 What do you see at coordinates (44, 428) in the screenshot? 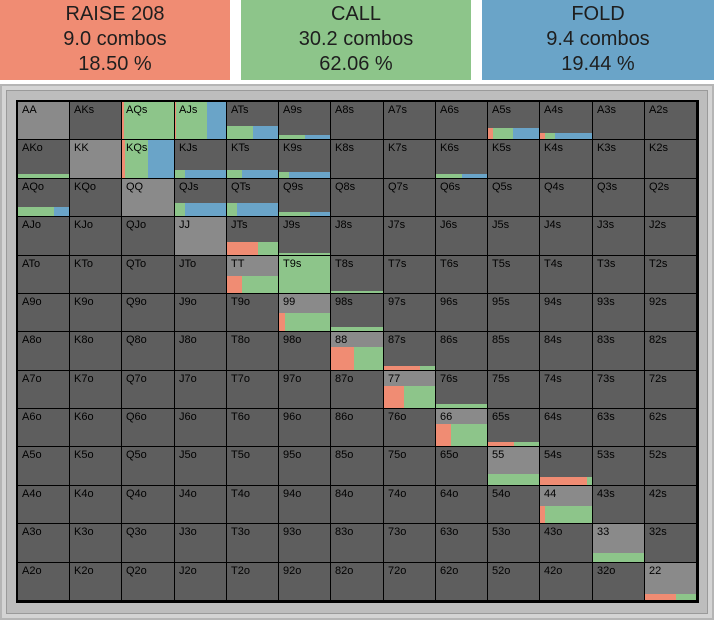
I see `hand-cell-A6o: A6o` at bounding box center [44, 428].